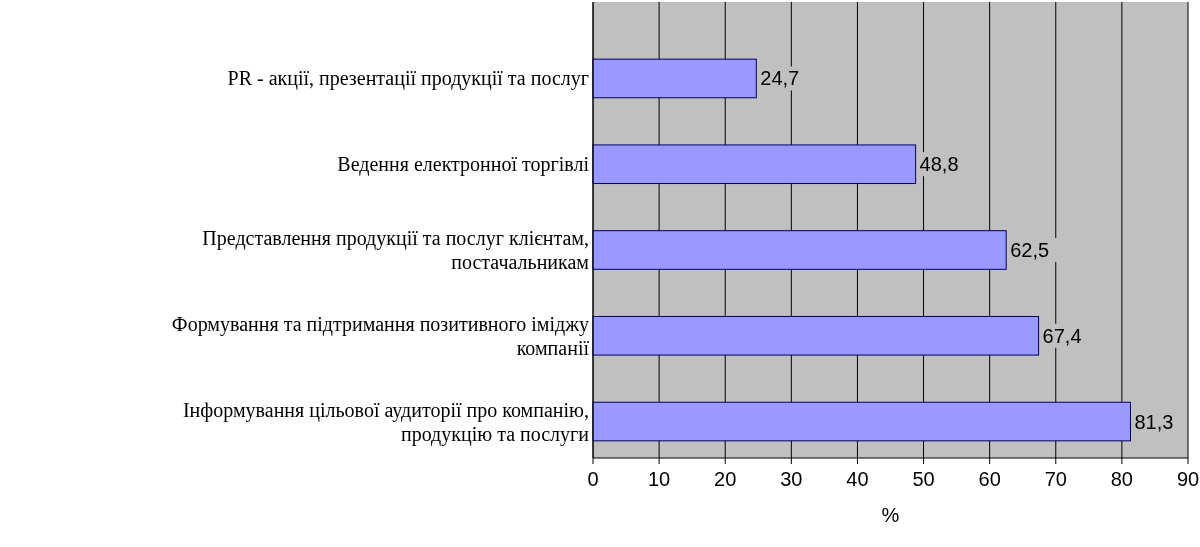 This screenshot has width=1200, height=547. What do you see at coordinates (1122, 479) in the screenshot?
I see `x-tick-label: 80` at bounding box center [1122, 479].